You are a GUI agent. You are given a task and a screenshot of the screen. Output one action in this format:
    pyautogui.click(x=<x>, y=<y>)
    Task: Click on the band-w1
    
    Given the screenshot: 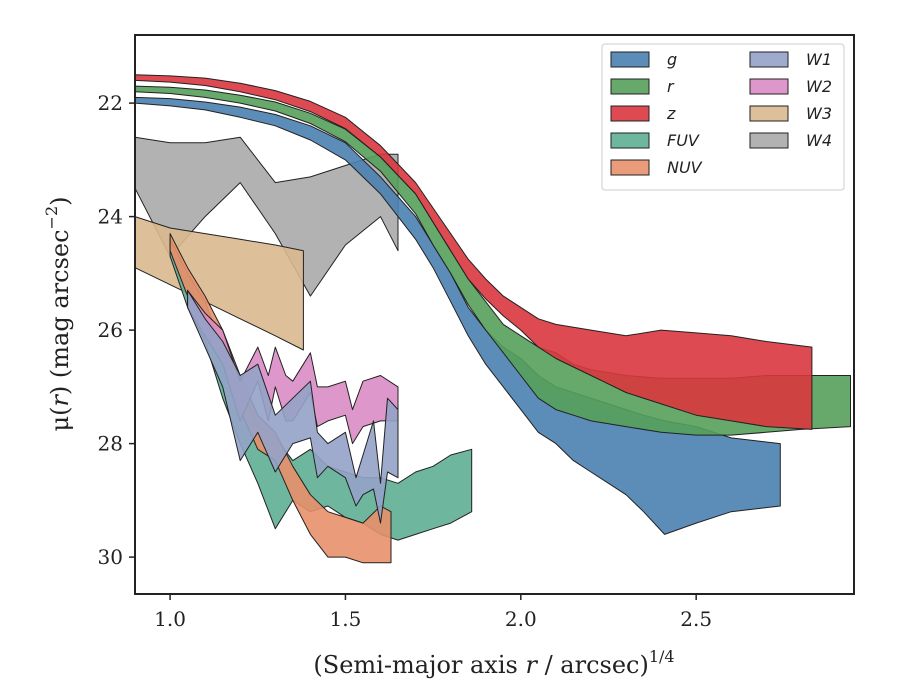 What is the action you would take?
    pyautogui.click(x=293, y=406)
    